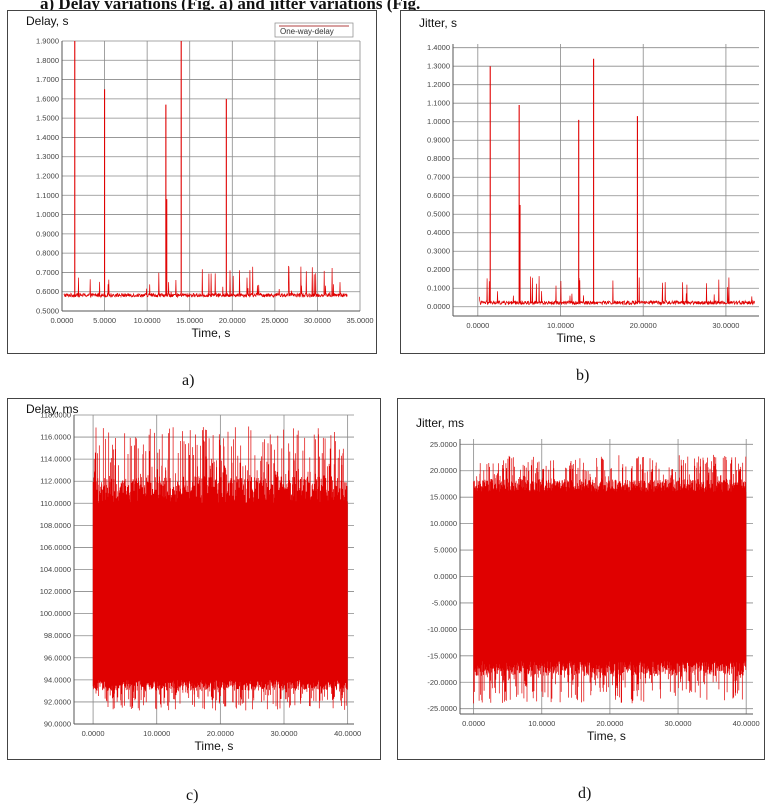 The height and width of the screenshot is (810, 768). Describe the element at coordinates (47, 156) in the screenshot. I see `y-tick-label: 1.3000` at that location.